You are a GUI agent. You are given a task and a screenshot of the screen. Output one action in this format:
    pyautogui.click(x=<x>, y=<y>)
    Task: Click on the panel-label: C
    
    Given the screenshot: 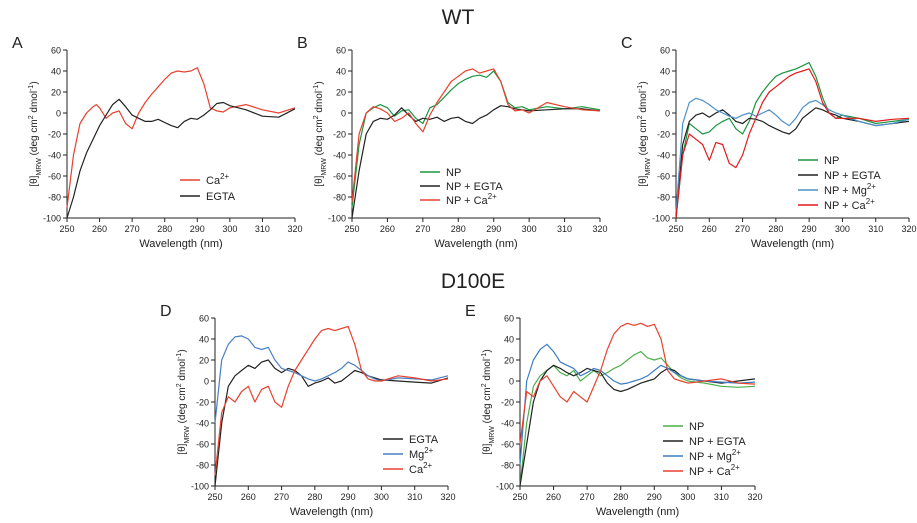 What is the action you would take?
    pyautogui.click(x=627, y=43)
    